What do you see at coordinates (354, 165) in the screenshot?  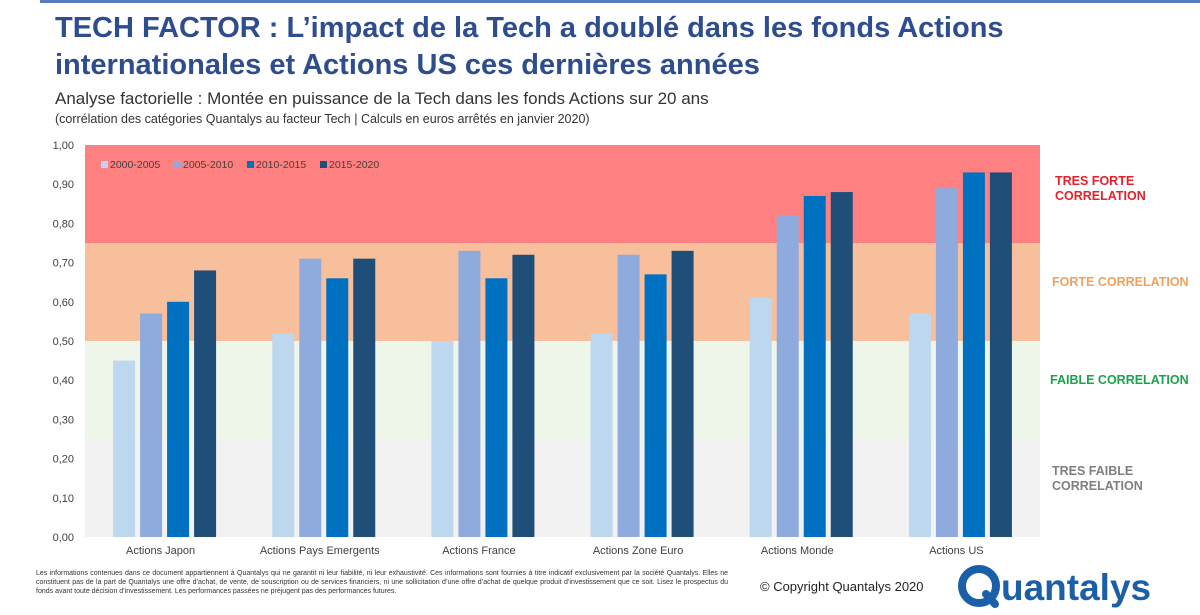 I see `legend-label: 2015-2020` at bounding box center [354, 165].